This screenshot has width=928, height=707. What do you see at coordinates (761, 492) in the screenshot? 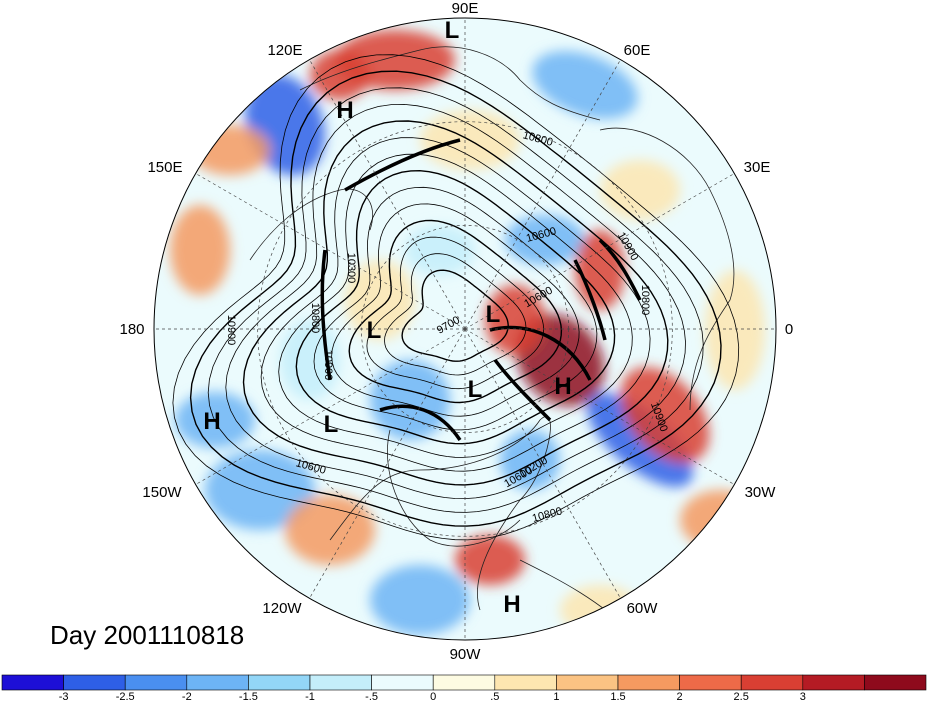
I see `longitude-label: 30W` at bounding box center [761, 492].